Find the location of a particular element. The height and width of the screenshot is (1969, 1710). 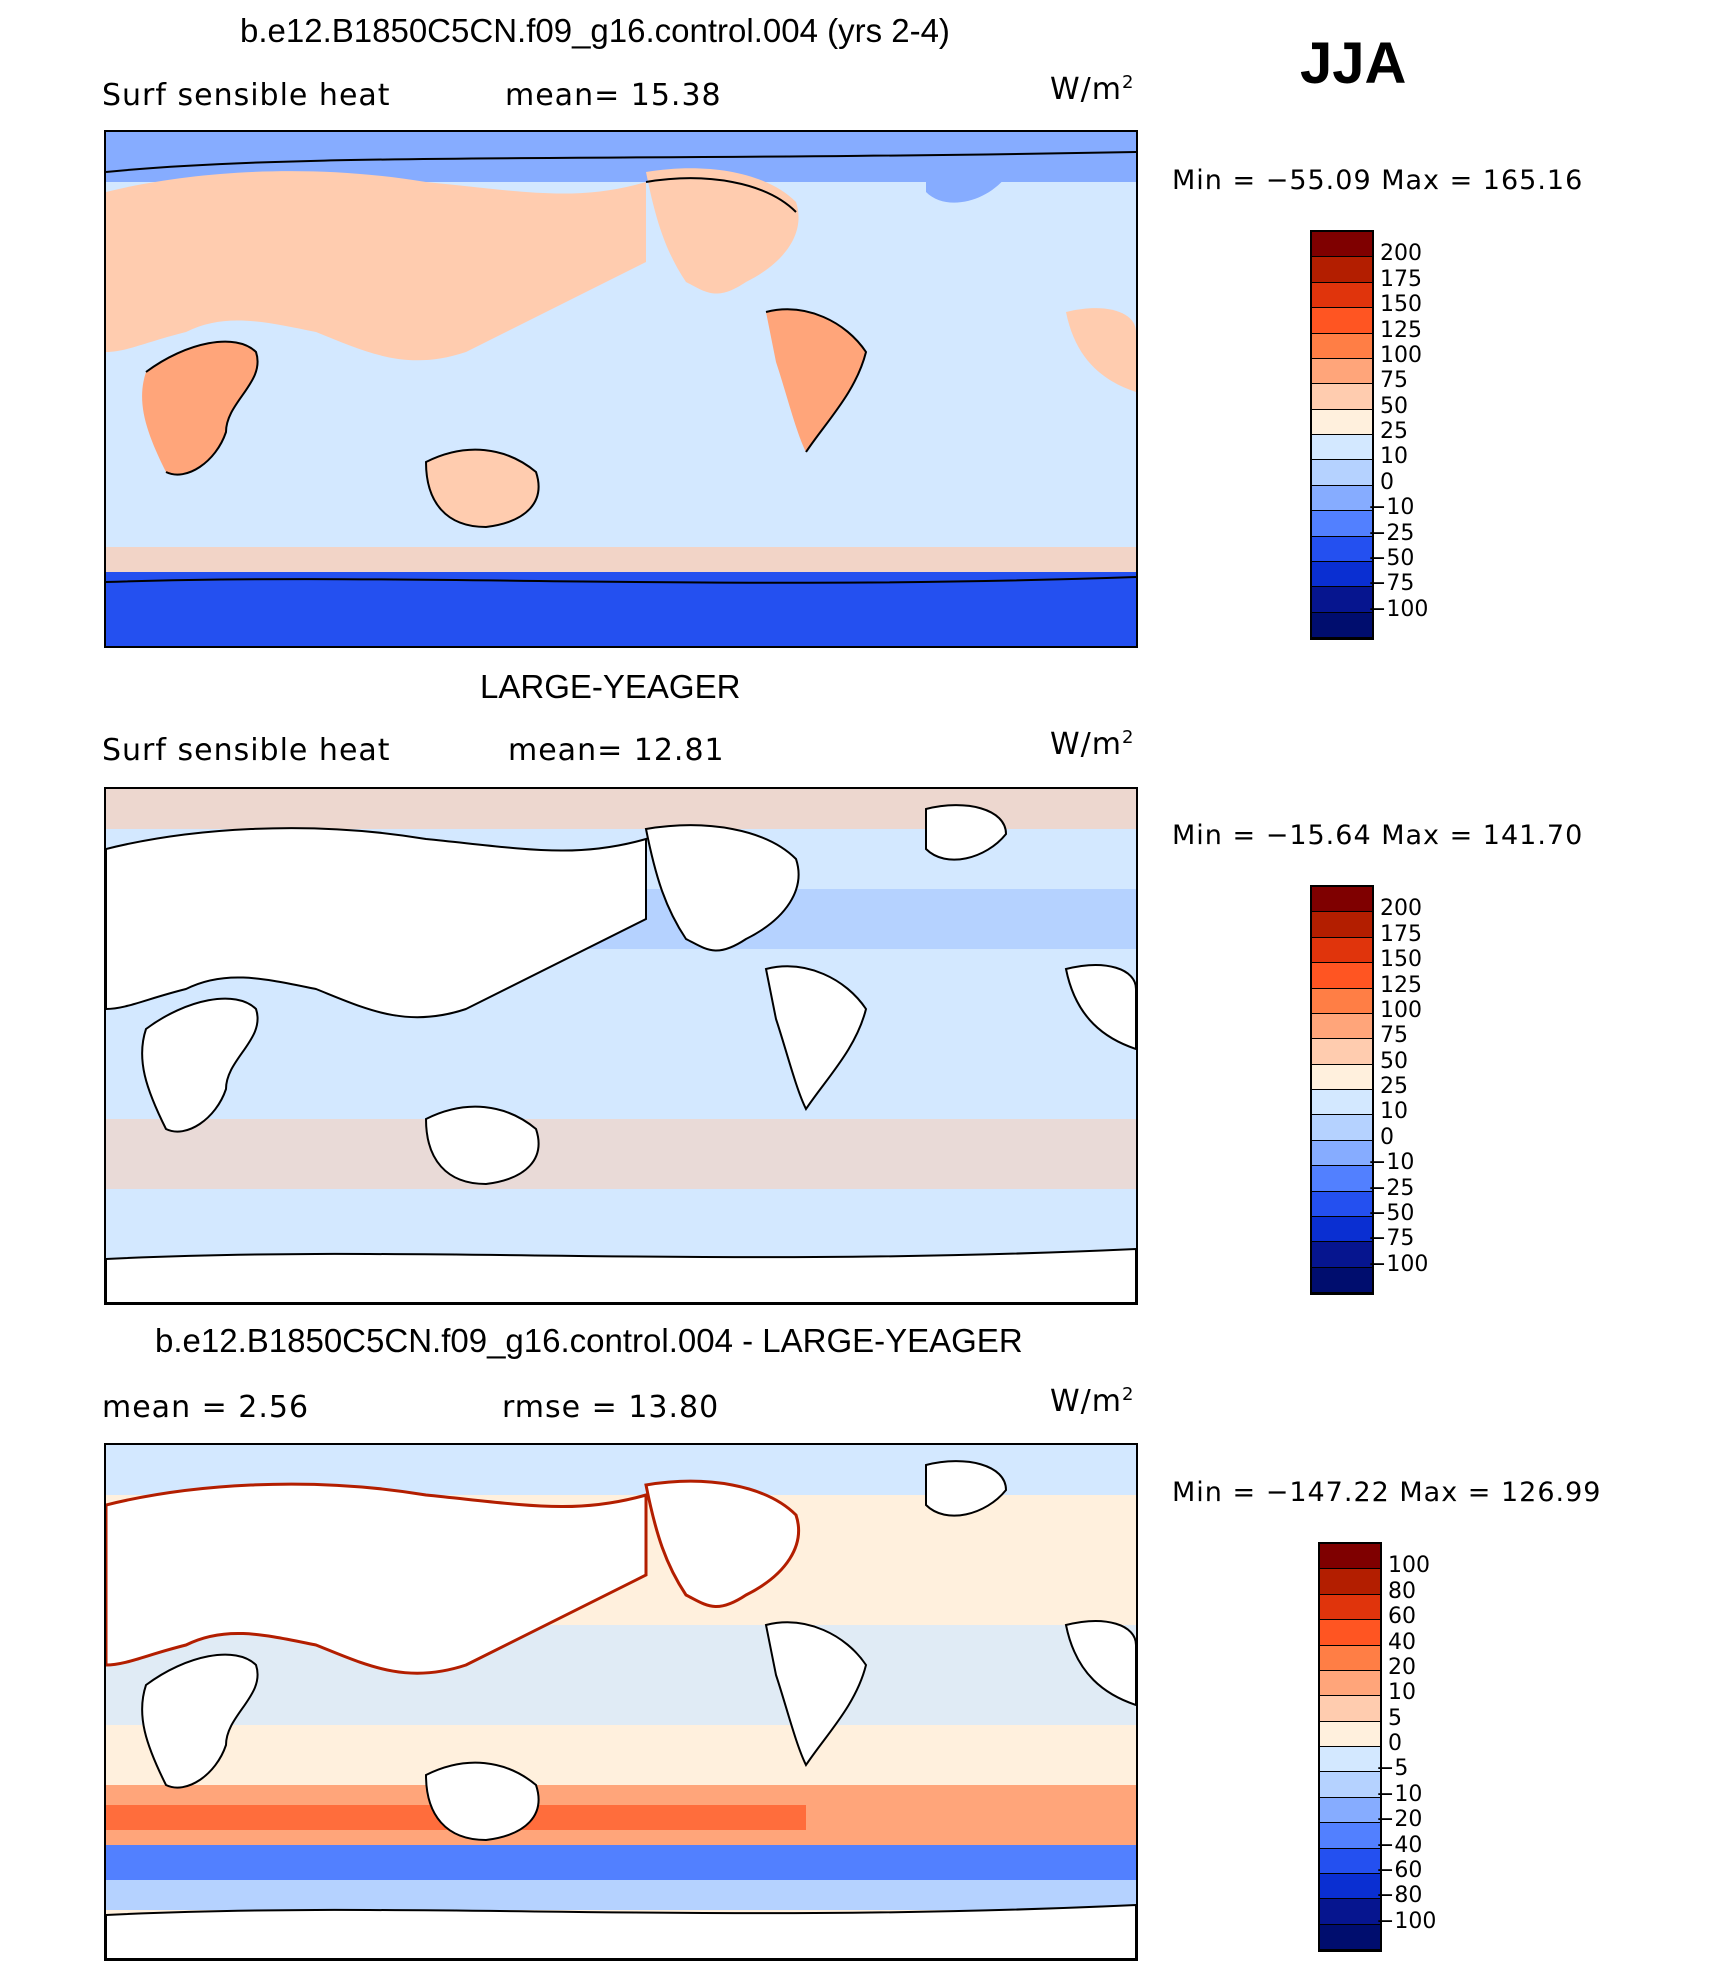

panel-1-units-base: W/m is located at coordinates (1086, 89).